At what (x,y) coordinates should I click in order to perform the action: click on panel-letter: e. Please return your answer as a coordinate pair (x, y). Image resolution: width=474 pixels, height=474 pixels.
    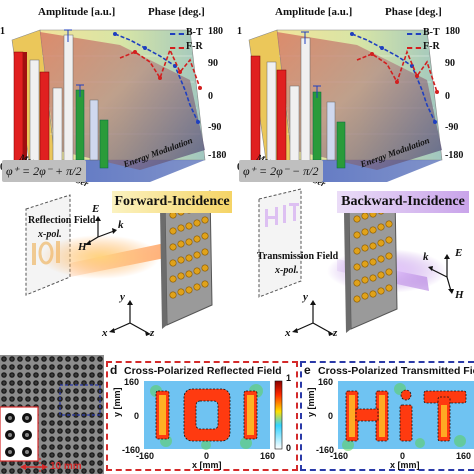
    Looking at the image, I should click on (307, 370).